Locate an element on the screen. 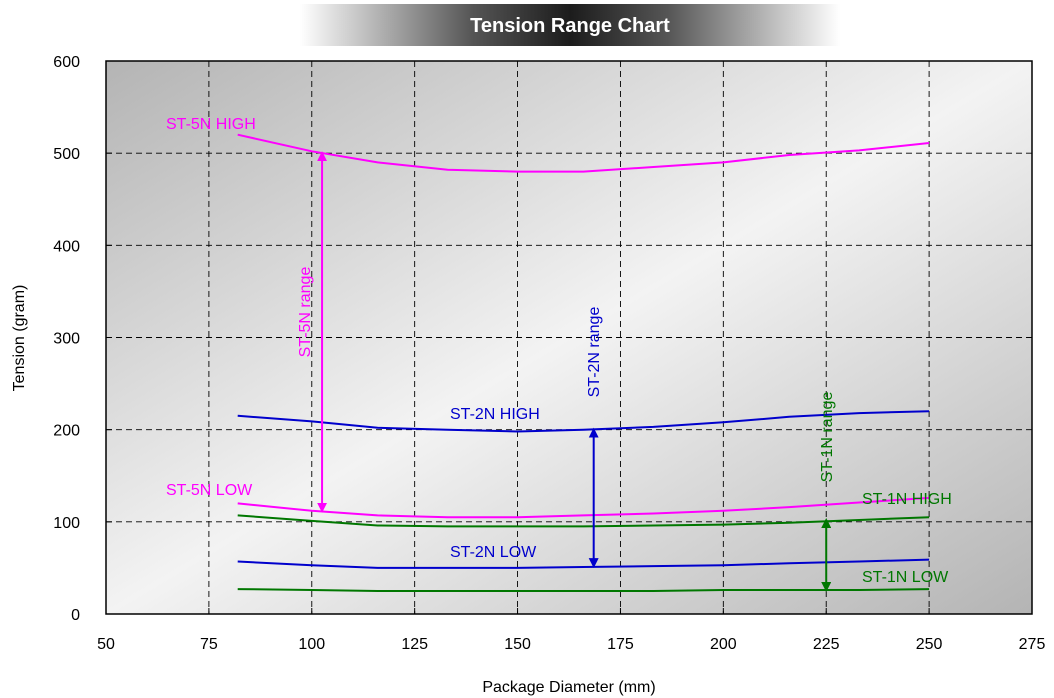  series-line-st-2n-high is located at coordinates (583, 421).